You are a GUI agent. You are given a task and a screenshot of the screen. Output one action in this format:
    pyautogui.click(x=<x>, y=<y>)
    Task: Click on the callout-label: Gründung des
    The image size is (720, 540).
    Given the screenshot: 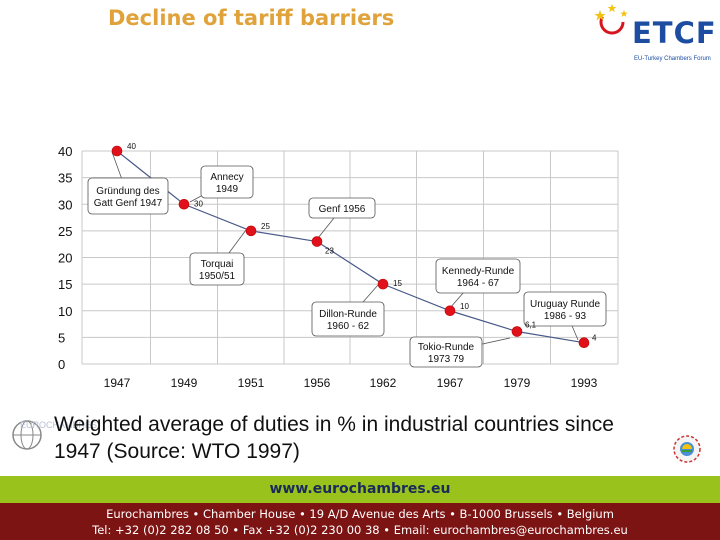 What is the action you would take?
    pyautogui.click(x=127, y=191)
    